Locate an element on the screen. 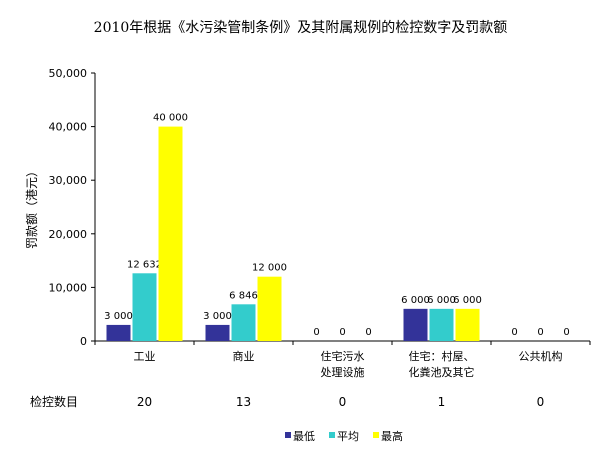 The image size is (601, 456). data-label: 40 000 is located at coordinates (170, 118).